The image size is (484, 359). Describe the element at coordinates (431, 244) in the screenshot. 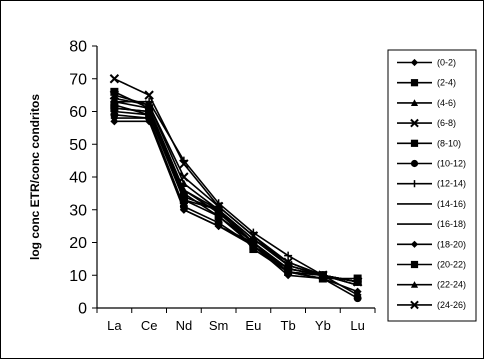

I see `legend-entry: (18-20)` at that location.